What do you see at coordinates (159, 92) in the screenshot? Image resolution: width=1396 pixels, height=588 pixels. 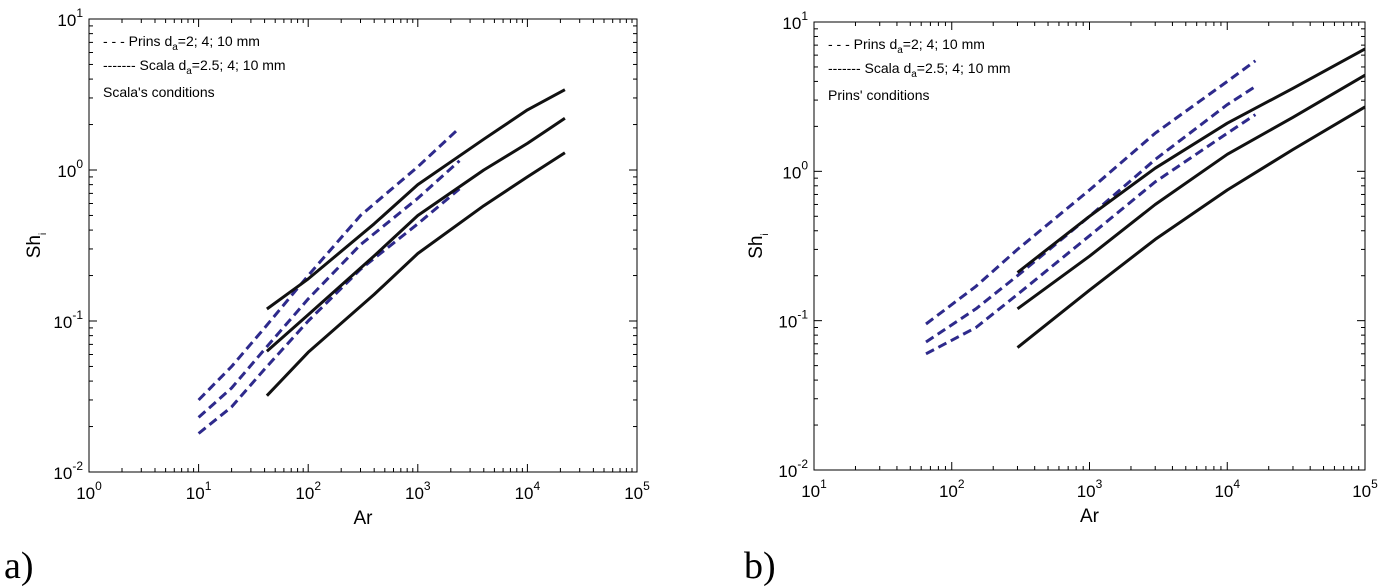 I see `conditions-annotation: Scala's conditions` at bounding box center [159, 92].